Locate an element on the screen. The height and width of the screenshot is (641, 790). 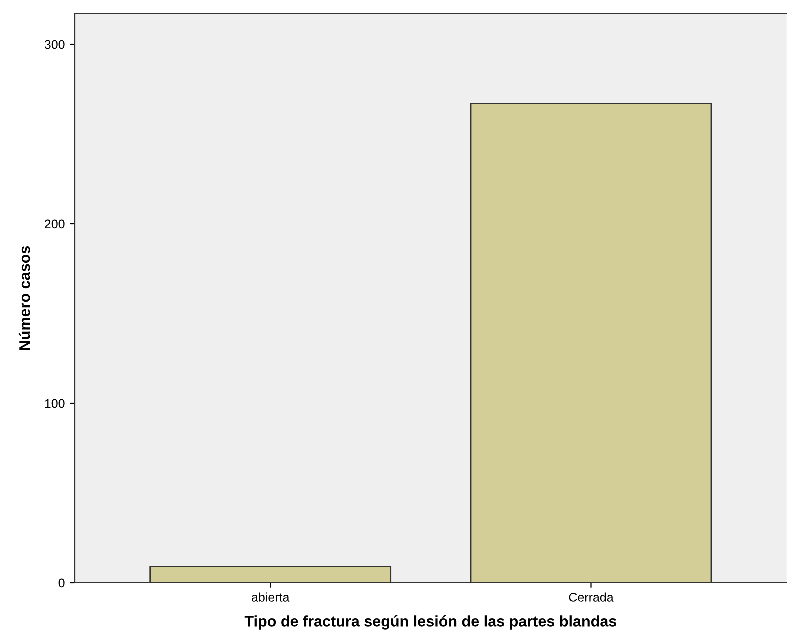
x-tick-label: abierta is located at coordinates (271, 597).